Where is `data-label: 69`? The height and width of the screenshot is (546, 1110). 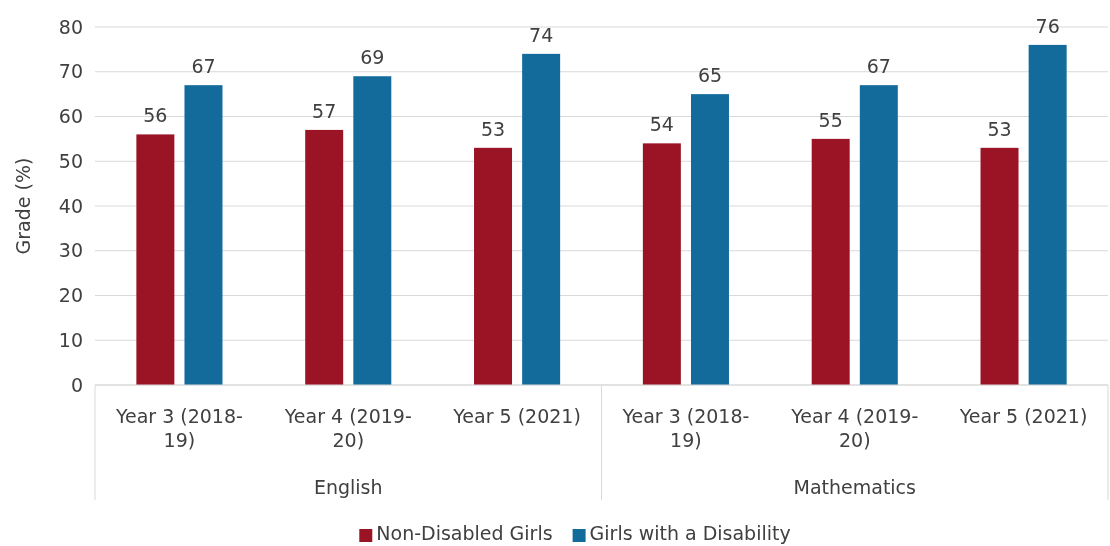 data-label: 69 is located at coordinates (372, 57).